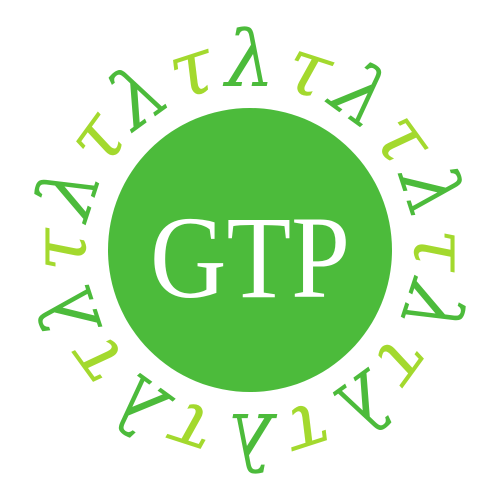 Image resolution: width=502 pixels, height=500 pixels. What do you see at coordinates (250, 257) in the screenshot?
I see `logo-monogram: GTP` at bounding box center [250, 257].